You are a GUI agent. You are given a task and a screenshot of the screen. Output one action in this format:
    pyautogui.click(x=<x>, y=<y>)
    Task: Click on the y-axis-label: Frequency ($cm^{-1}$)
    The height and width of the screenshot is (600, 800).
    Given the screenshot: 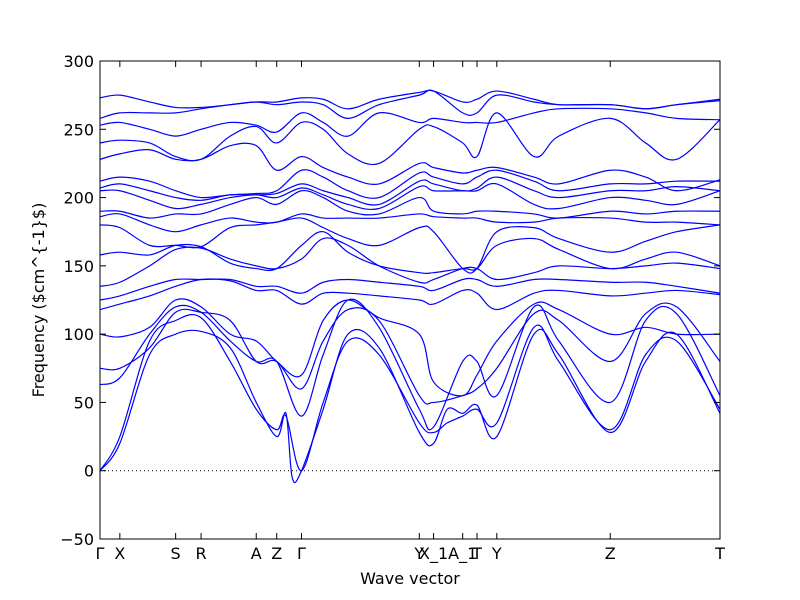 What is the action you would take?
    pyautogui.click(x=38, y=300)
    